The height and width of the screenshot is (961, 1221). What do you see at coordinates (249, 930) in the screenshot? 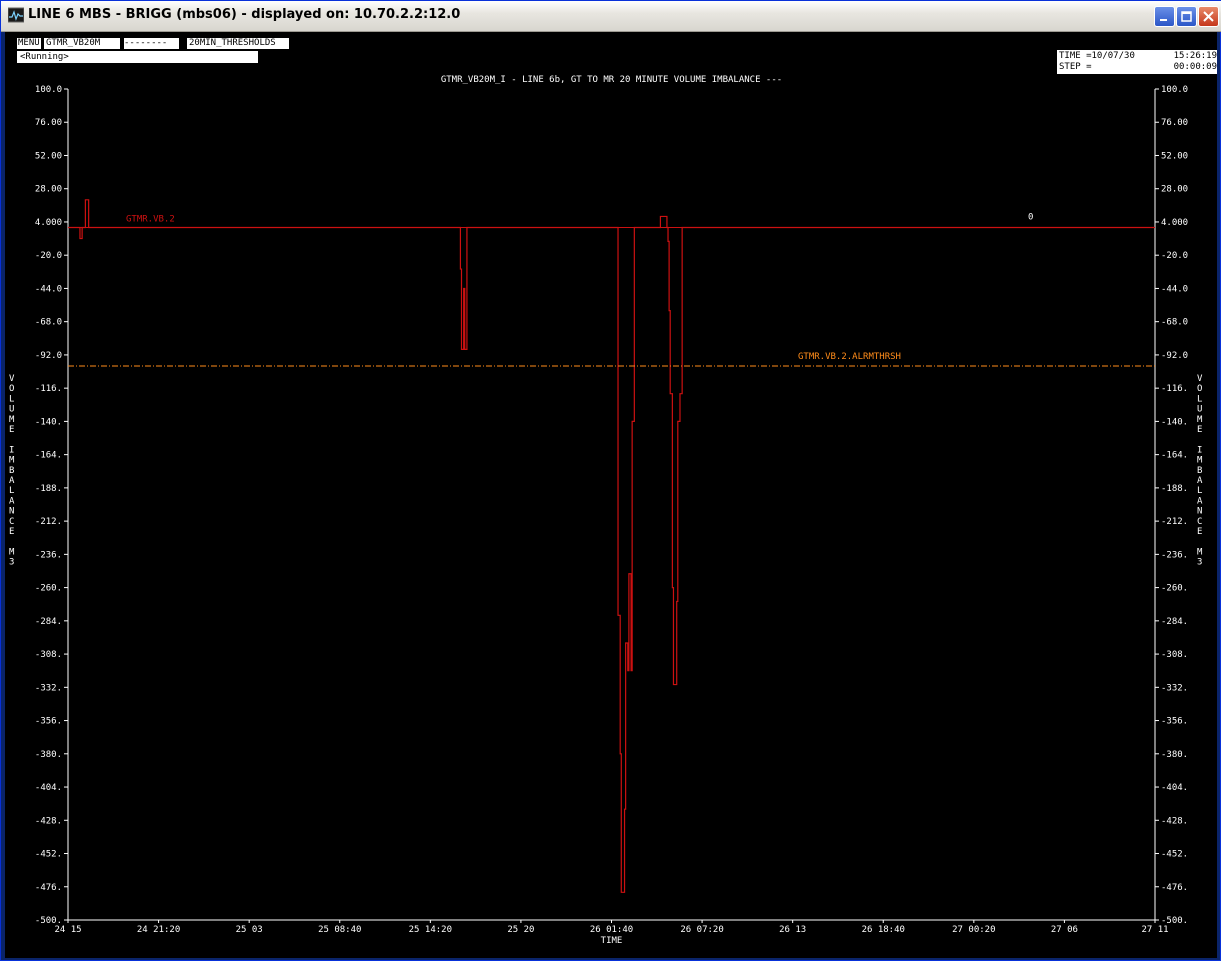
I see `x-tick-label: 25 03` at bounding box center [249, 930].